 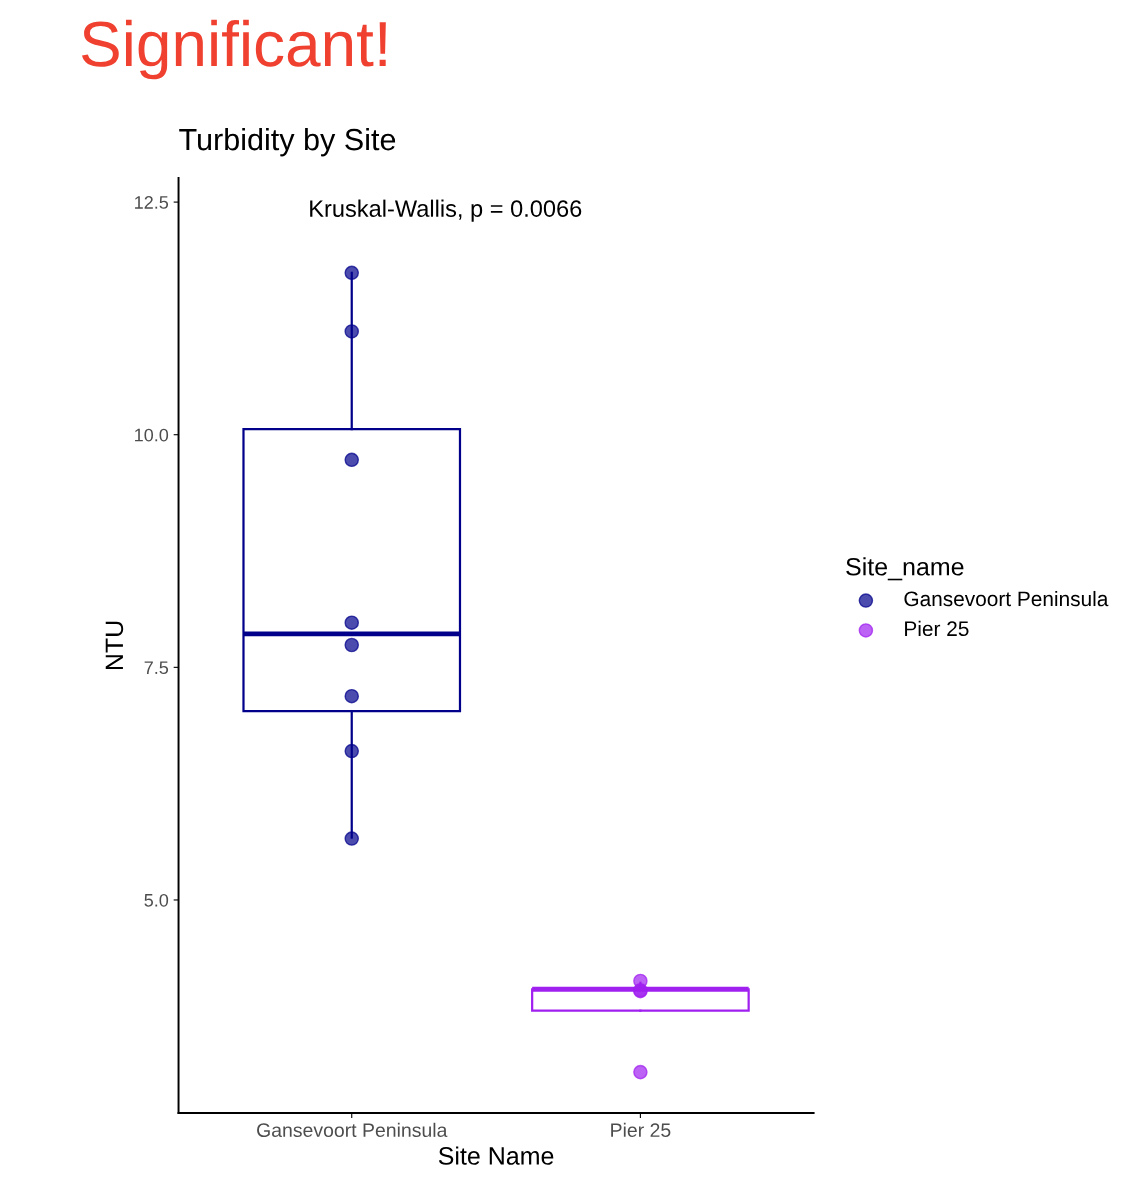 What do you see at coordinates (156, 900) in the screenshot?
I see `y-tick-label: 5.0` at bounding box center [156, 900].